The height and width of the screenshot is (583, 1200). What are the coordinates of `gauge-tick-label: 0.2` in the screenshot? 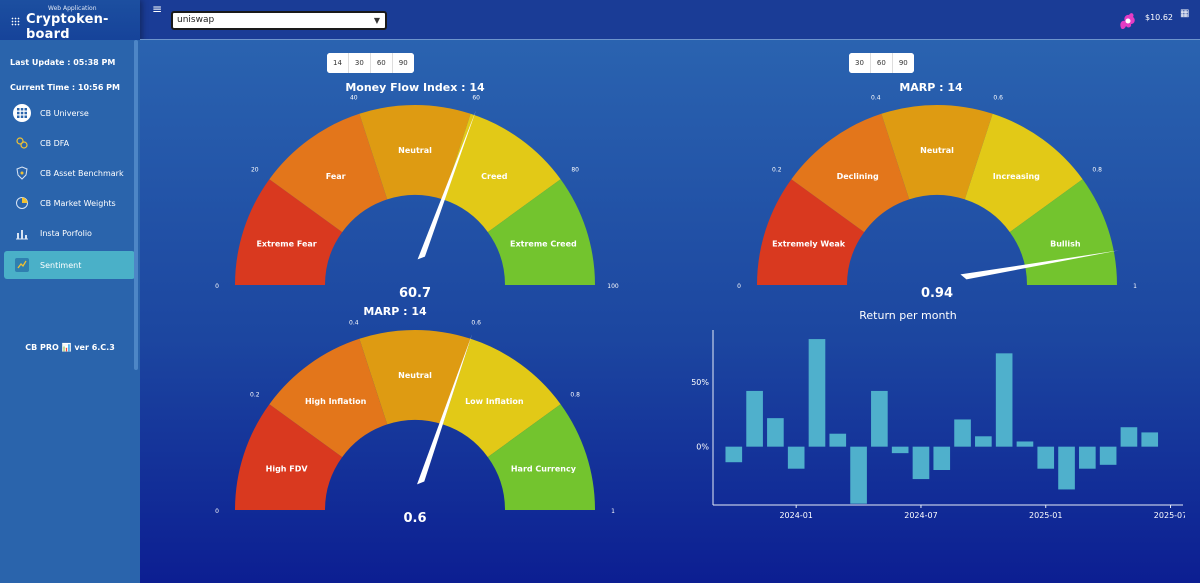 It's located at (255, 395).